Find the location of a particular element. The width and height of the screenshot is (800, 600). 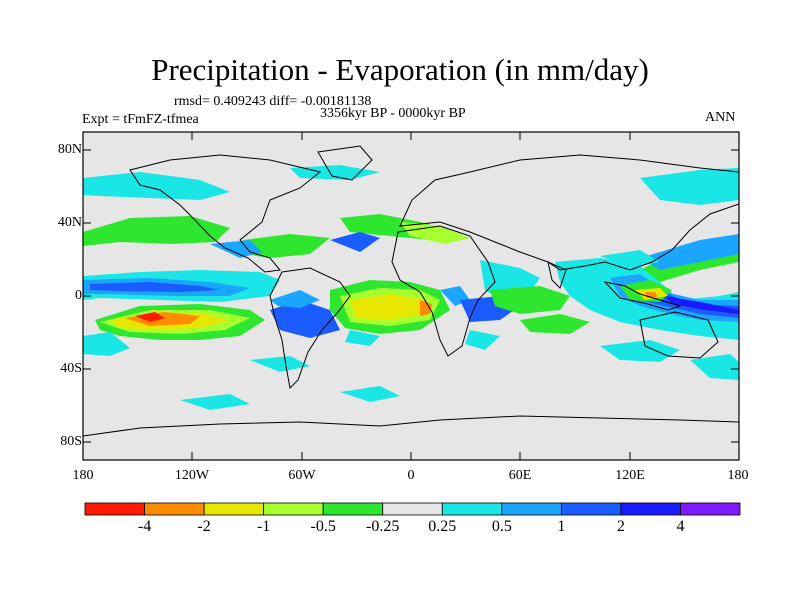

experiment-label: Expt = tFmFZ-tfmea is located at coordinates (140, 119).